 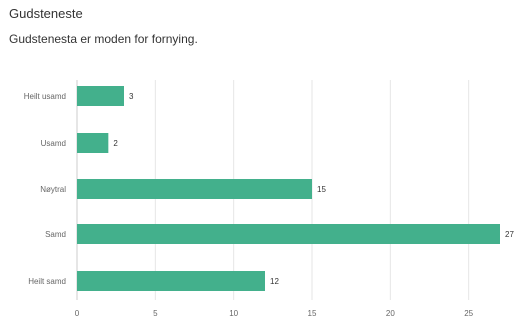 I want to click on chart-subtitle: Gudstenesta er moden for fornying., so click(x=103, y=39).